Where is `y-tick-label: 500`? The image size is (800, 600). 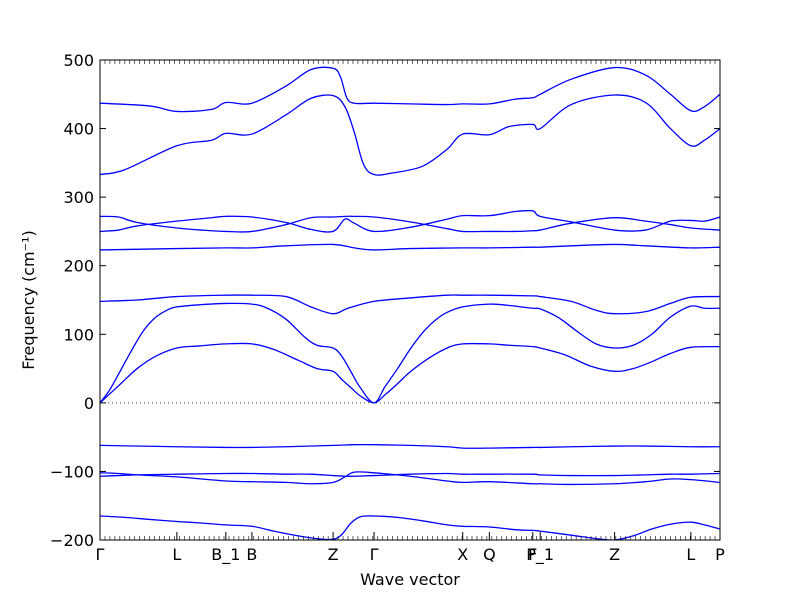 y-tick-label: 500 is located at coordinates (78, 60).